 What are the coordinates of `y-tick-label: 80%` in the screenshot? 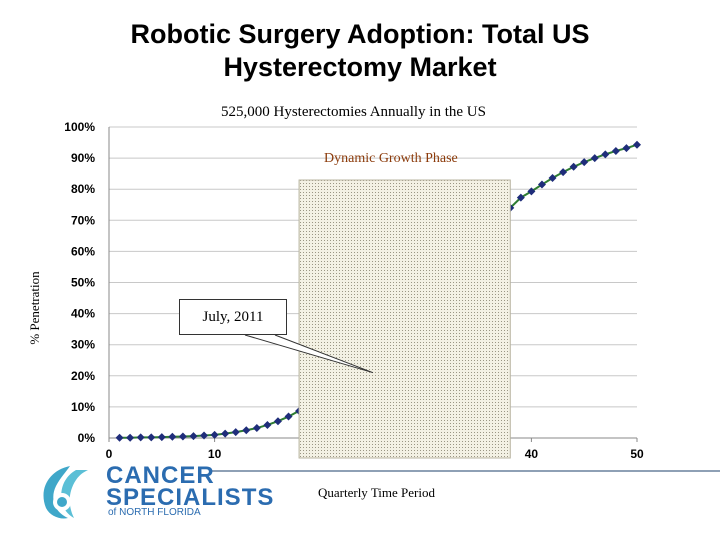 It's located at (83, 189).